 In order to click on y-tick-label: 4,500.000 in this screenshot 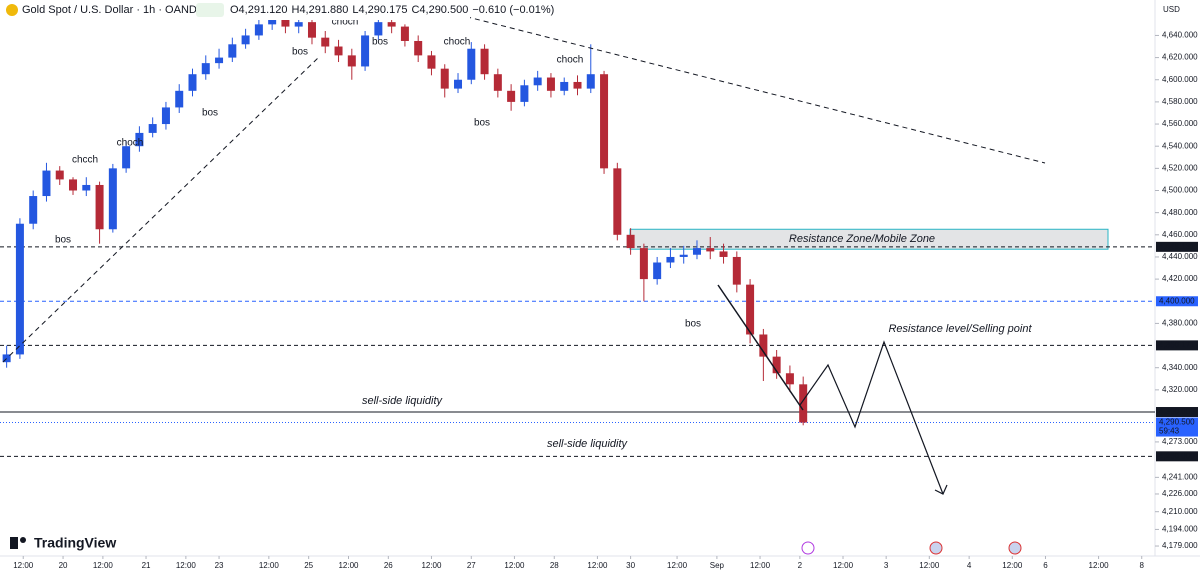, I will do `click(1180, 190)`.